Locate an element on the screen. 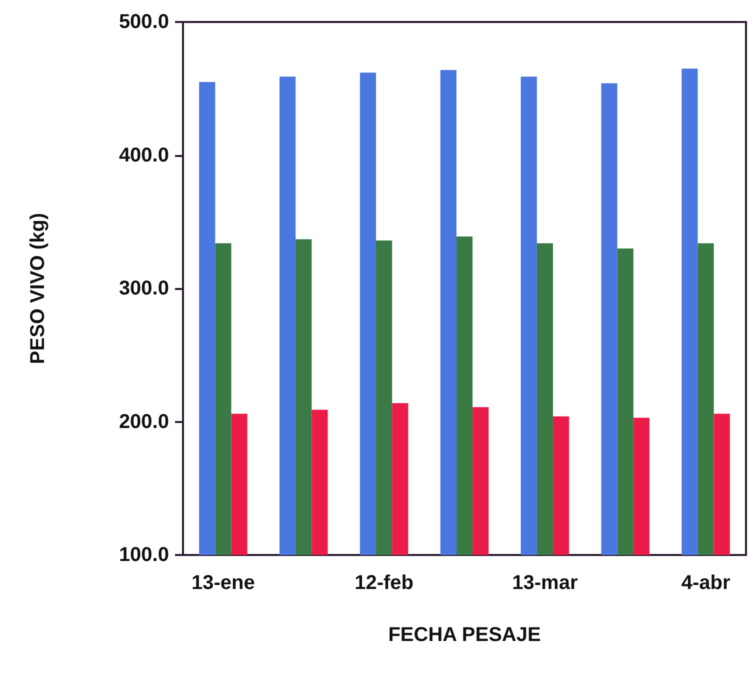 The width and height of the screenshot is (755, 679). y-tick-label: 500.0 is located at coordinates (143, 22).